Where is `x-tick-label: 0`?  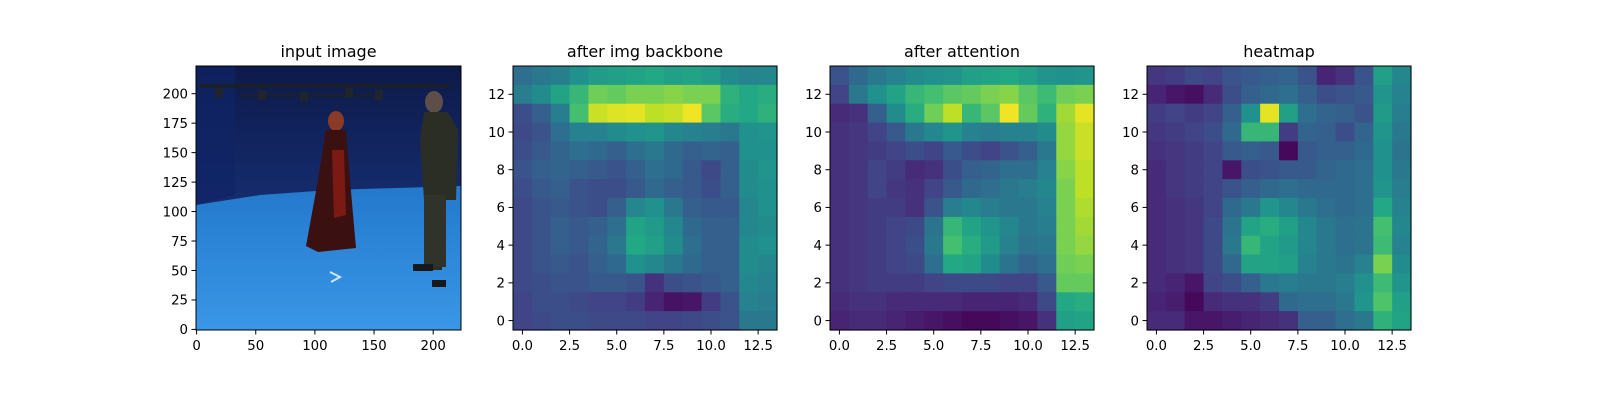 x-tick-label: 0 is located at coordinates (196, 346).